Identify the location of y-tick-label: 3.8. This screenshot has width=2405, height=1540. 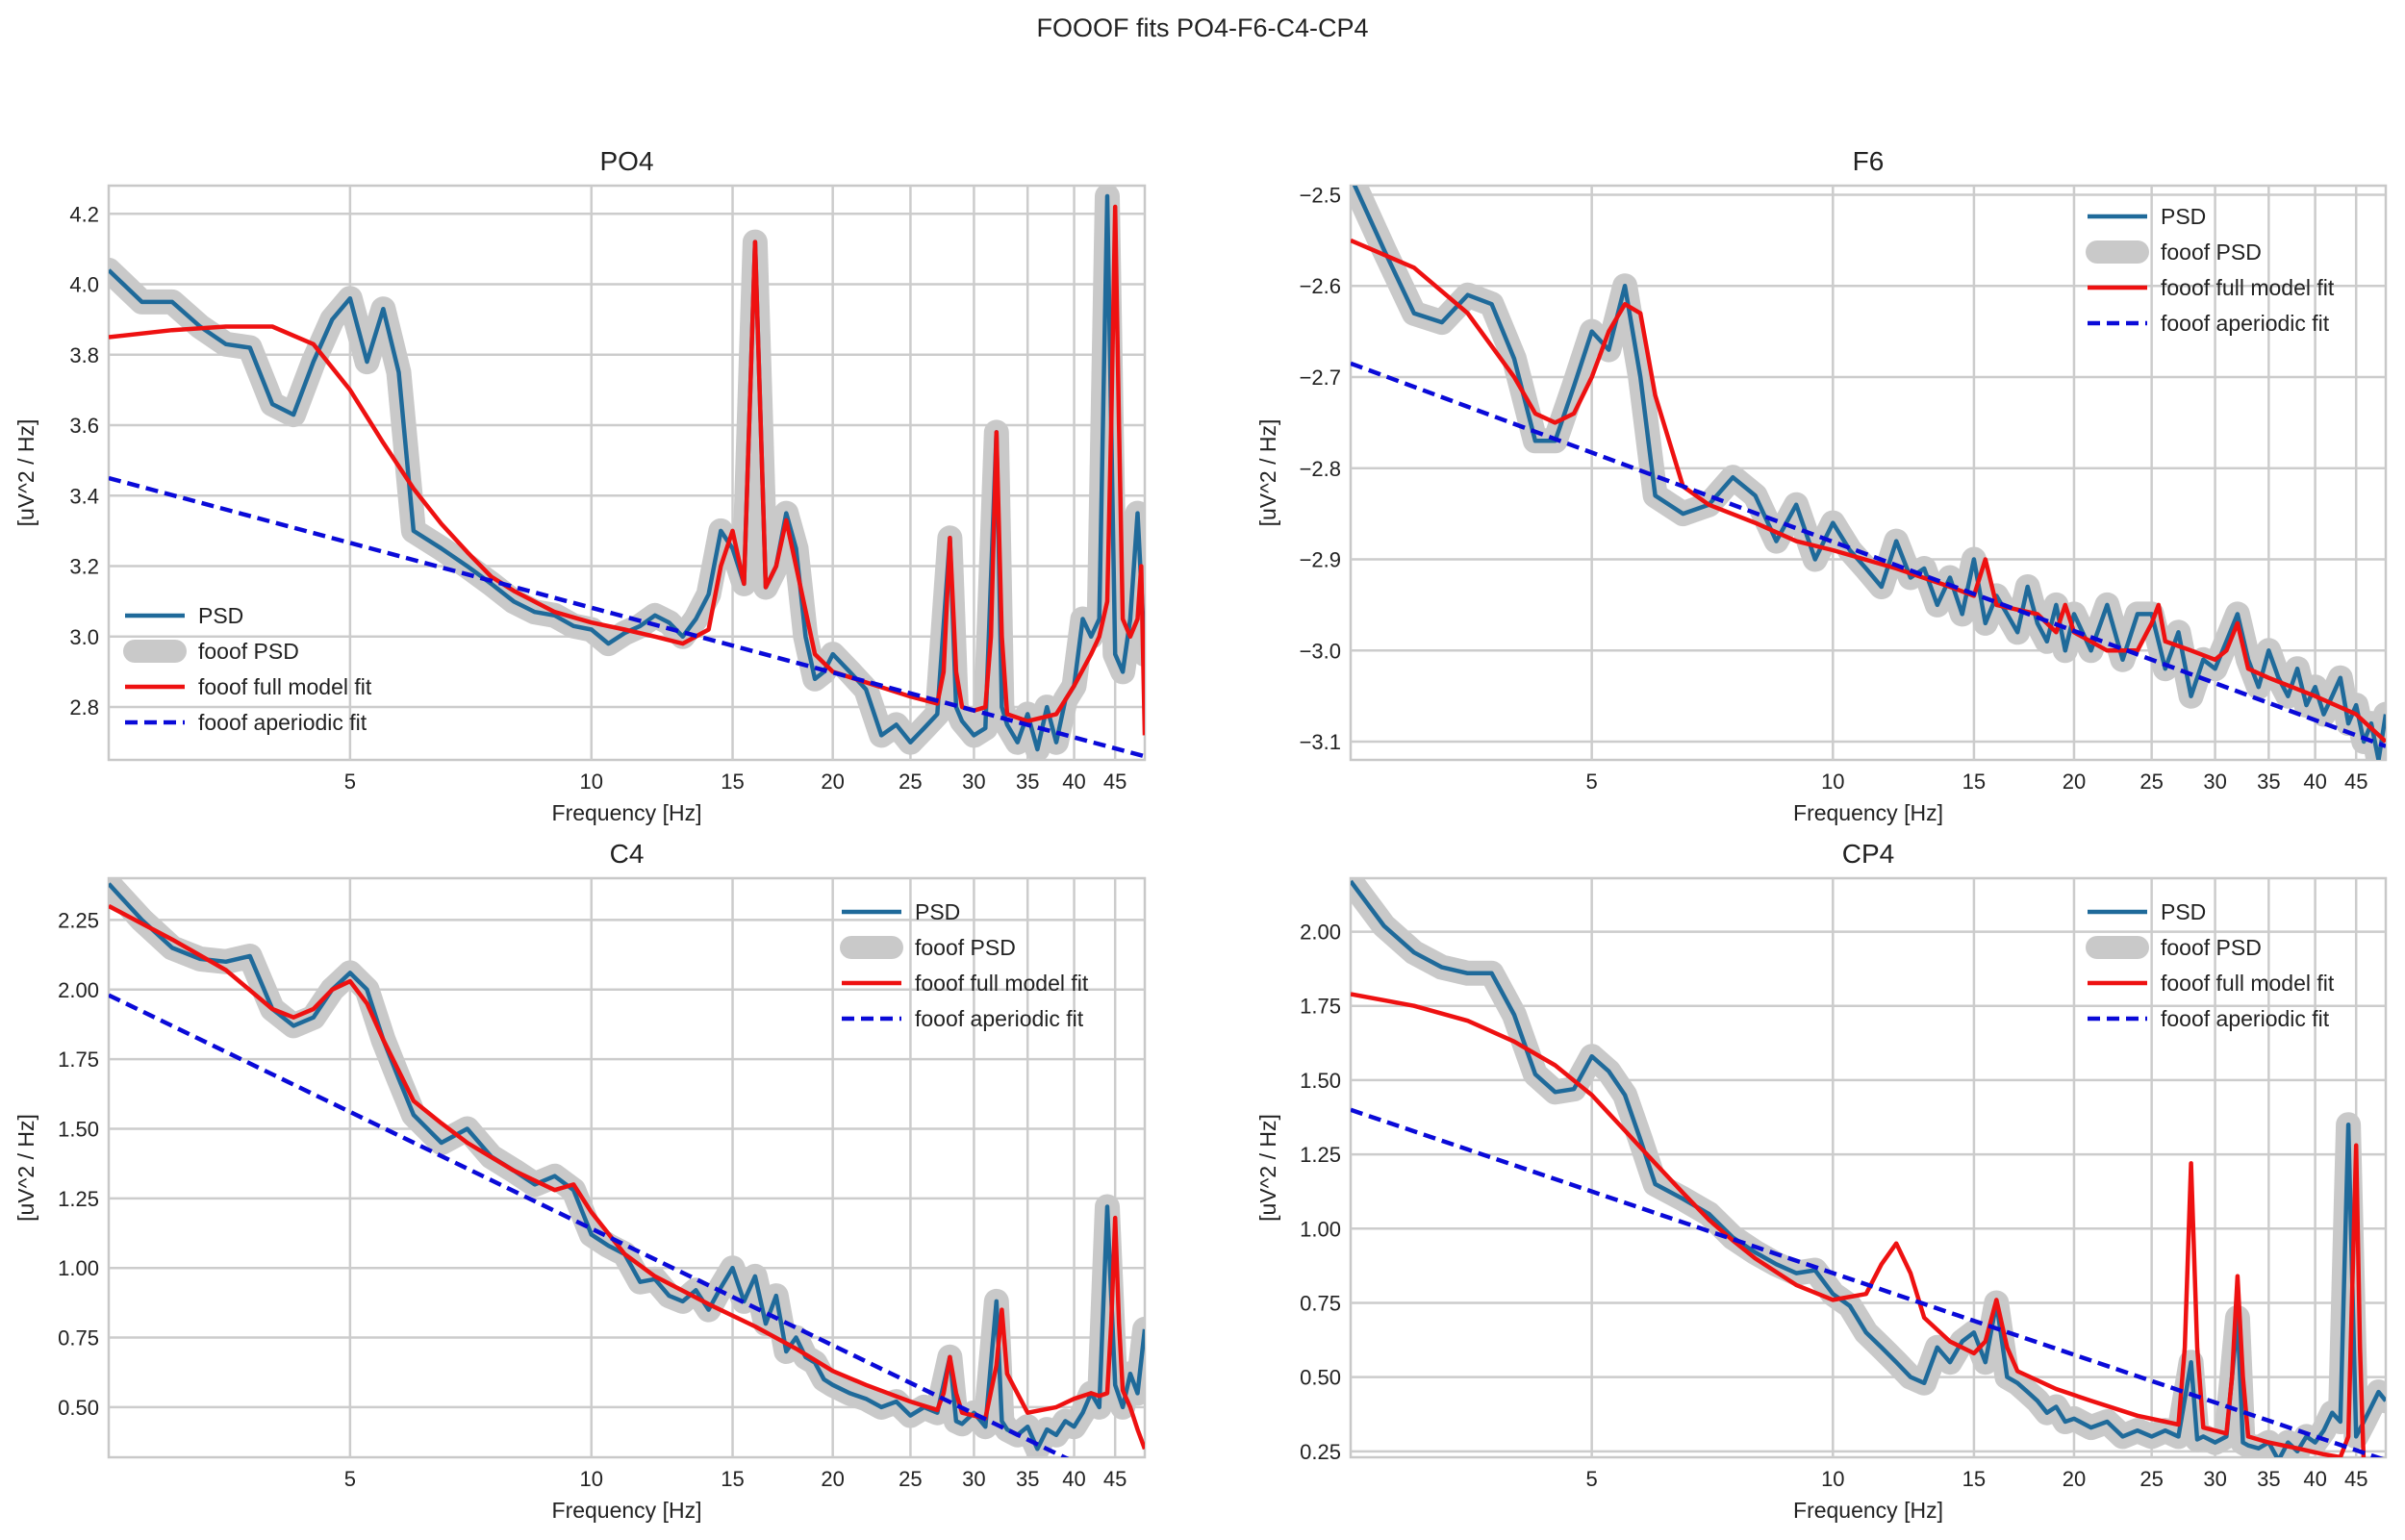
(84, 355).